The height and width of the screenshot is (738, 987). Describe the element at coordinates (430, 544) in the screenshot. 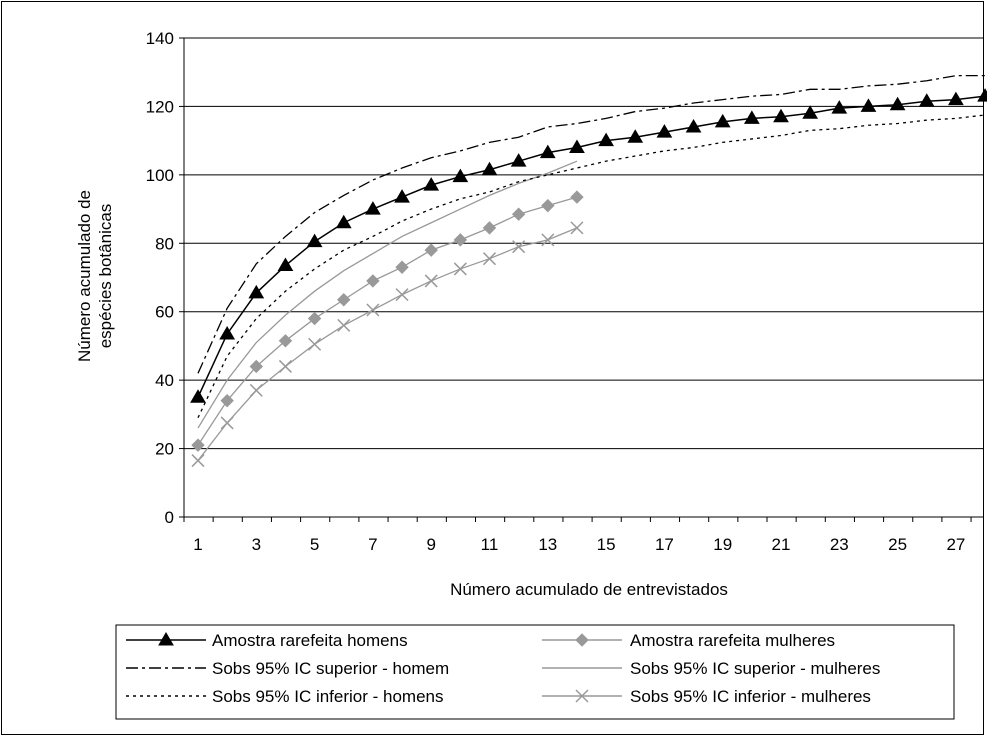

I see `xtick-label-9: 9` at that location.